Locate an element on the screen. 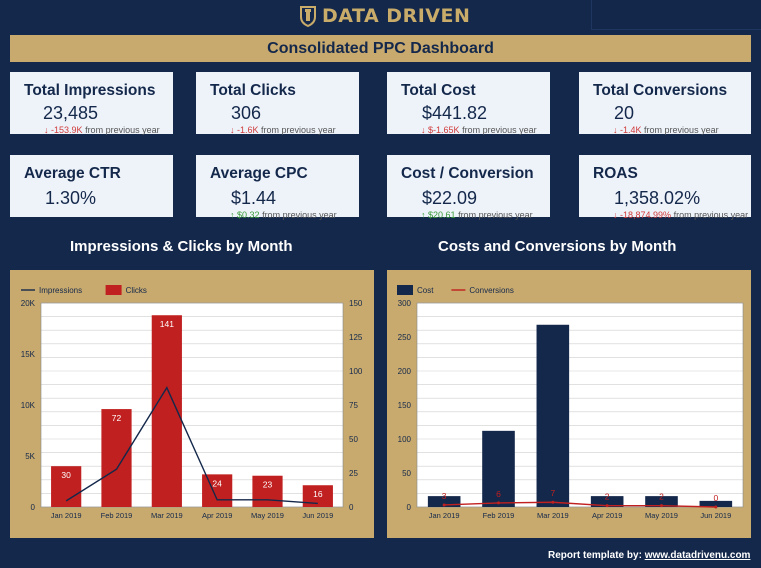  shield-logo-icon is located at coordinates (308, 16).